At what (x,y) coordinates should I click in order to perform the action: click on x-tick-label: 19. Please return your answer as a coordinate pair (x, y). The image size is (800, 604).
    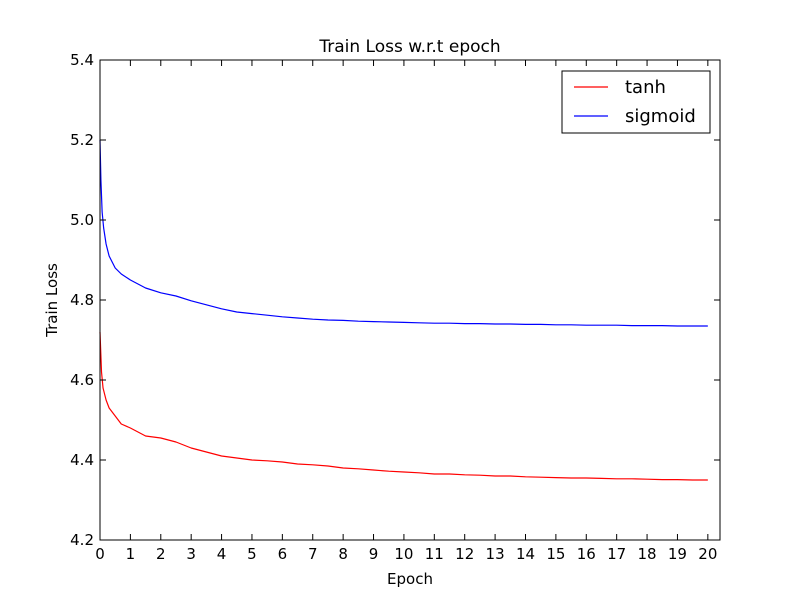
    Looking at the image, I should click on (677, 554).